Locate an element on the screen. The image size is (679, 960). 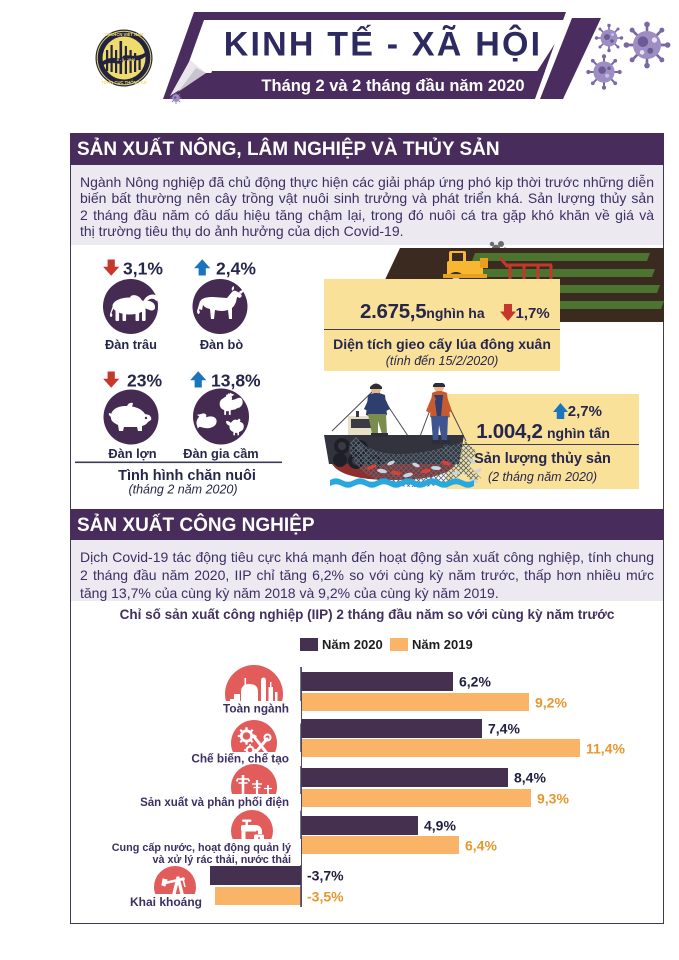
svg-text: 4,9% is located at coordinates (440, 826).